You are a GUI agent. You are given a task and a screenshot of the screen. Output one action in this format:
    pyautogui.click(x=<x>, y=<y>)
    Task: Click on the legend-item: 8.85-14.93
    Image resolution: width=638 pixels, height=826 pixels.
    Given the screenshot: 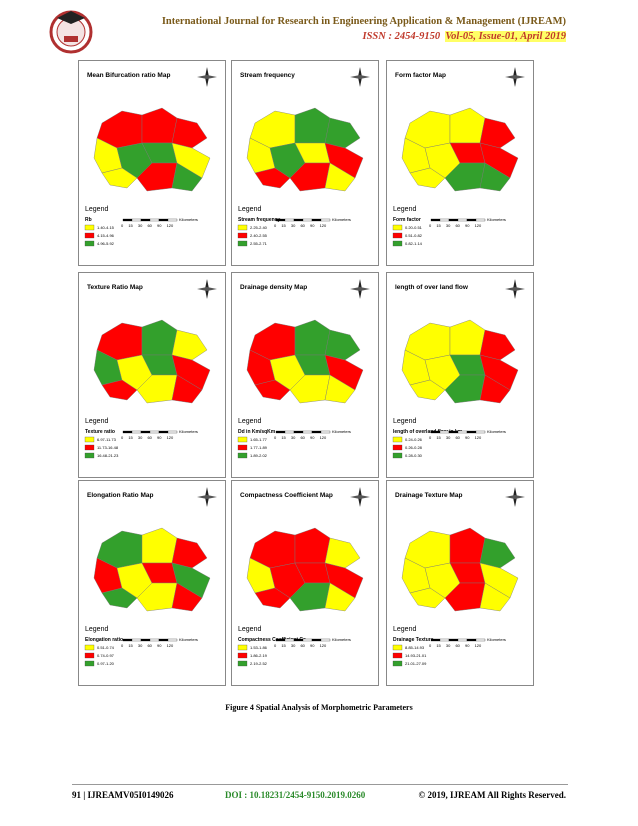 What is the action you would take?
    pyautogui.click(x=415, y=647)
    